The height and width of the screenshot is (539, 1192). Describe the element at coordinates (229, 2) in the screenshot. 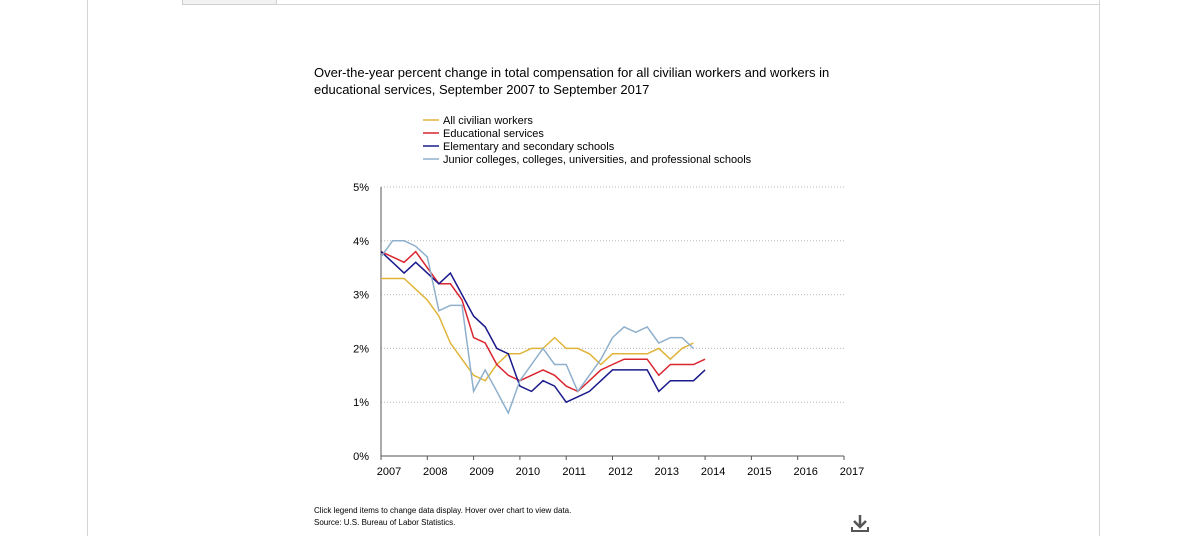

I see `tab` at that location.